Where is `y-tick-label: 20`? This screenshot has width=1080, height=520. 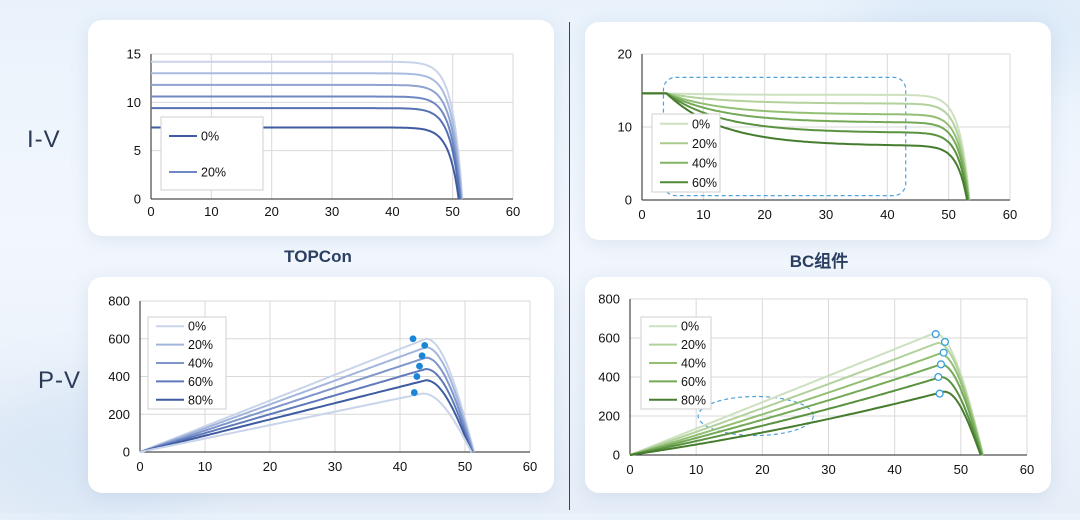 y-tick-label: 20 is located at coordinates (625, 54).